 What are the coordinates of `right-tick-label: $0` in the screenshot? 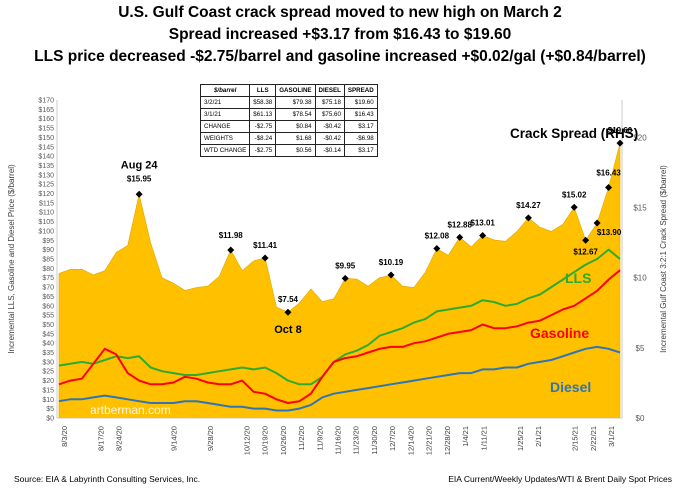 It's located at (640, 418).